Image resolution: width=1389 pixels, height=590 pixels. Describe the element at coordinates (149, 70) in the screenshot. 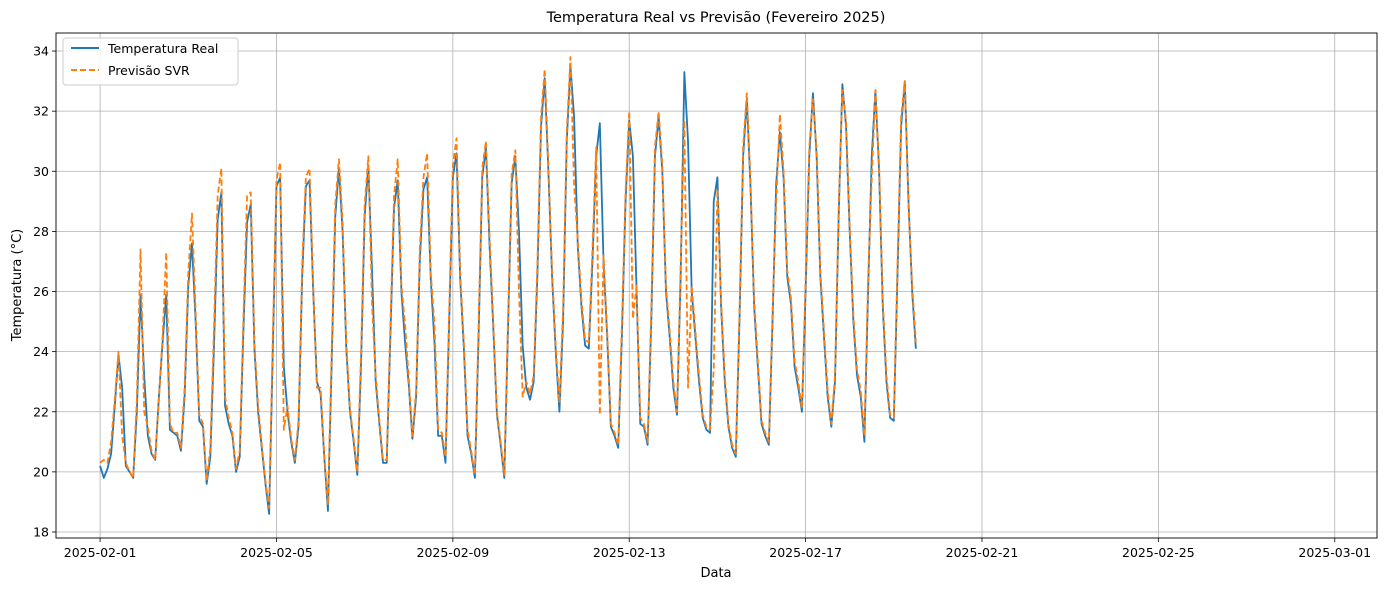

I see `legend-label-previsao-svr: Previsão SVR` at that location.